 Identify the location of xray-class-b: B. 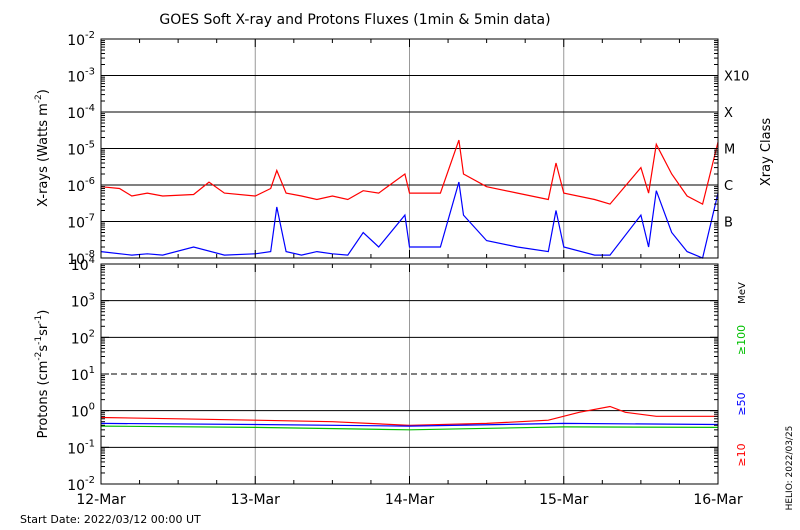
(728, 223).